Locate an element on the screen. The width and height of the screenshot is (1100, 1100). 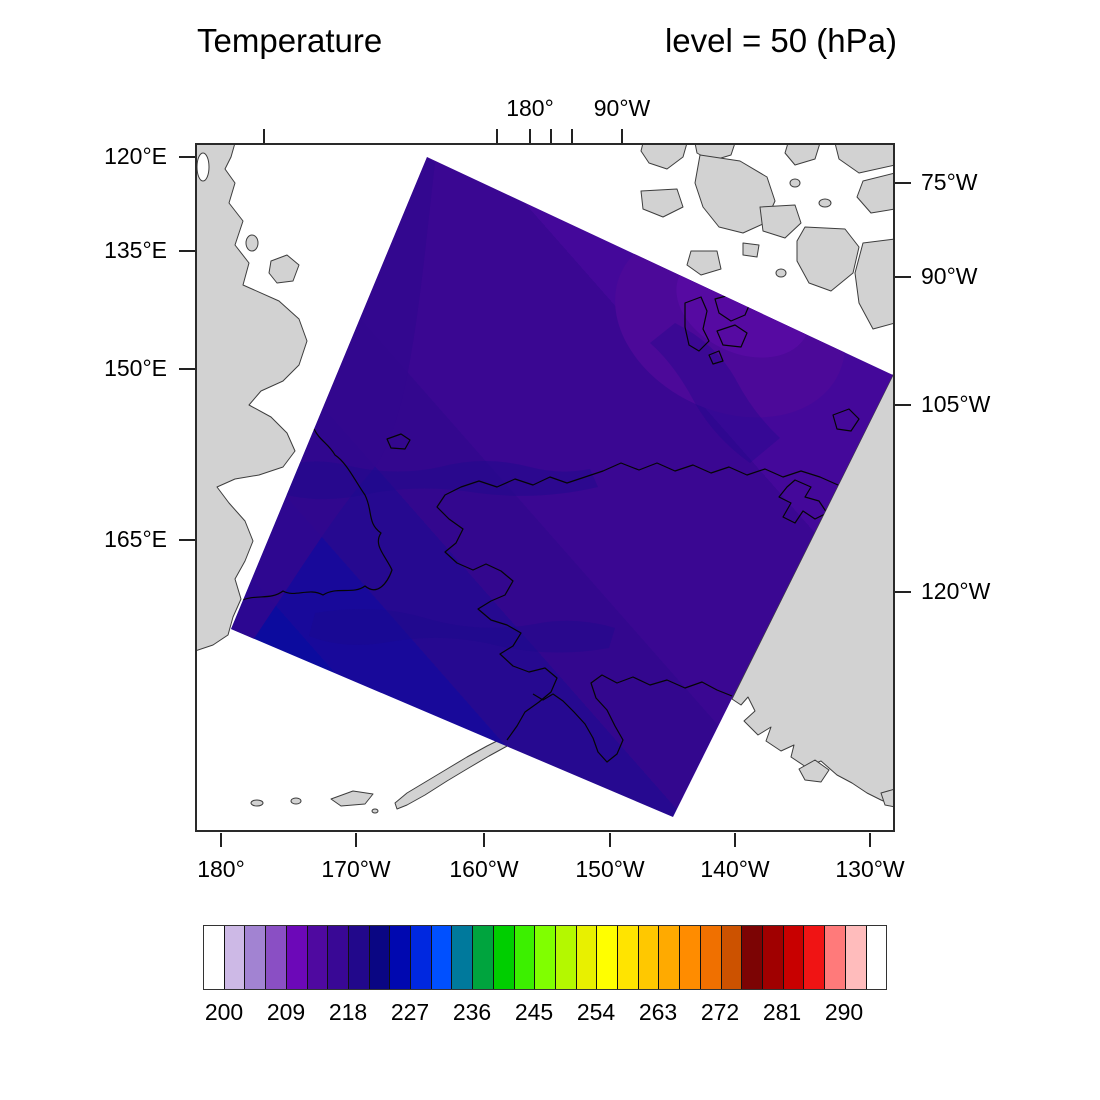
terrain-mottling is located at coordinates (522, 488).